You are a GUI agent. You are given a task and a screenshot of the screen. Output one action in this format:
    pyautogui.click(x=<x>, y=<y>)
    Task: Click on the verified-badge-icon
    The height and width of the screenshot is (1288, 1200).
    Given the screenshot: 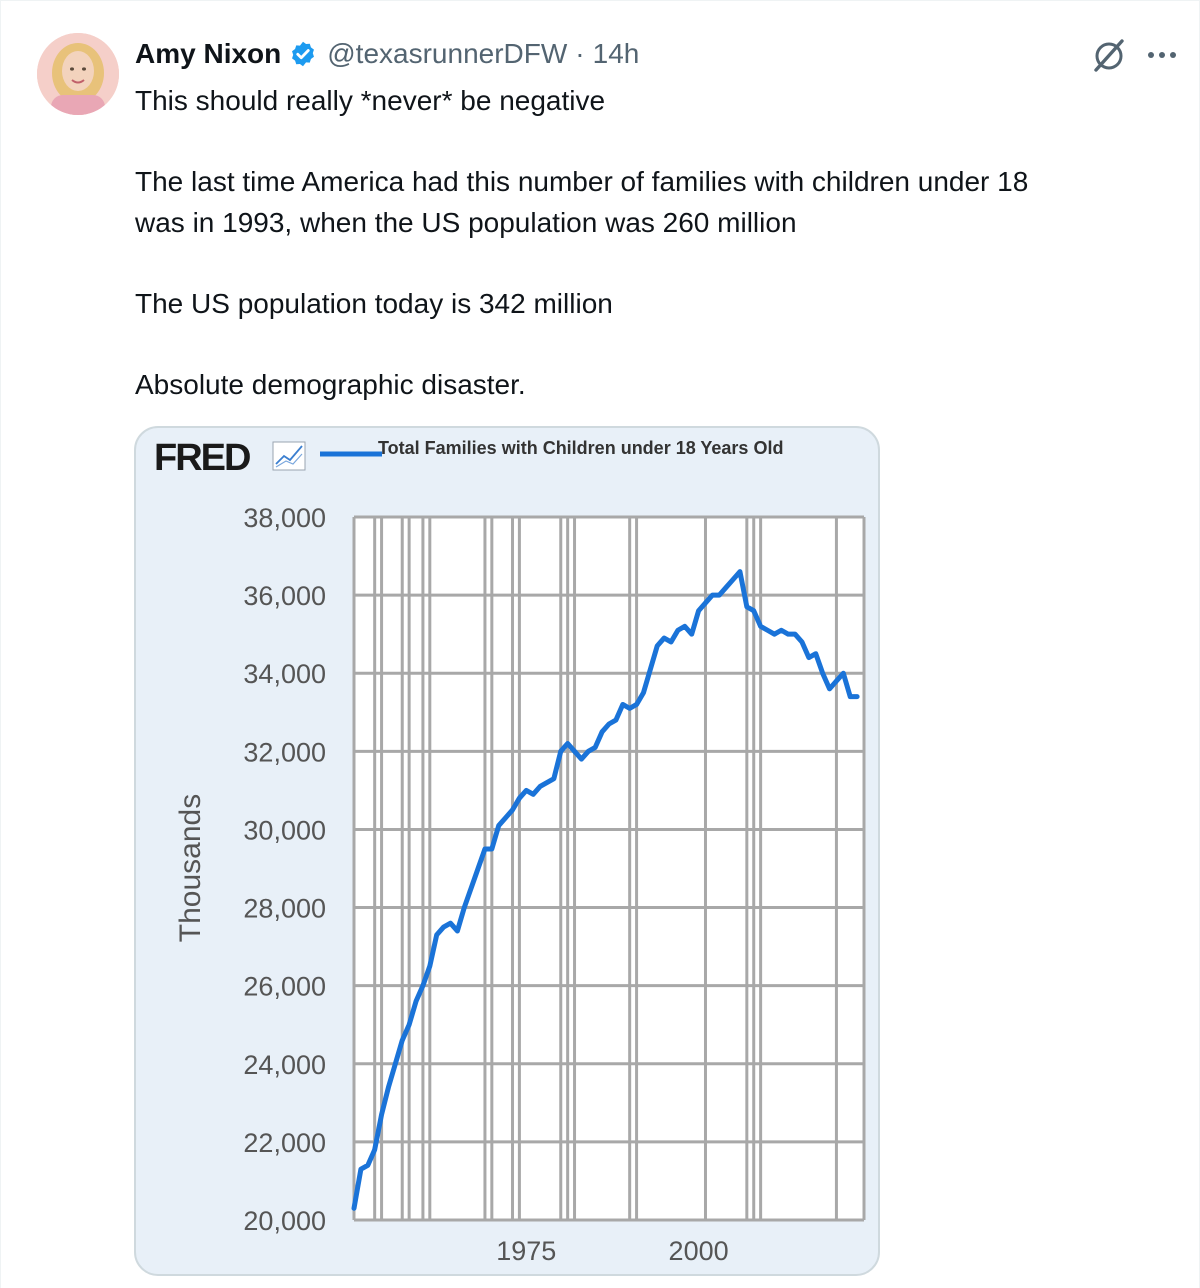 What is the action you would take?
    pyautogui.click(x=303, y=54)
    